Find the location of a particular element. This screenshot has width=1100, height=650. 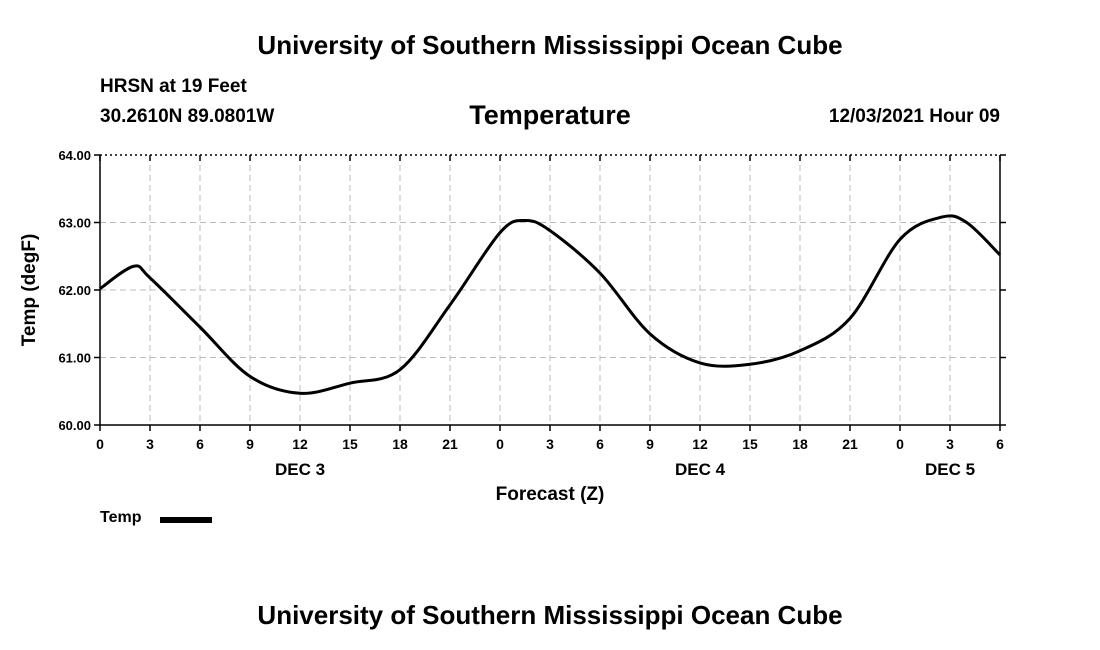

day-label: DEC 5 is located at coordinates (950, 469).